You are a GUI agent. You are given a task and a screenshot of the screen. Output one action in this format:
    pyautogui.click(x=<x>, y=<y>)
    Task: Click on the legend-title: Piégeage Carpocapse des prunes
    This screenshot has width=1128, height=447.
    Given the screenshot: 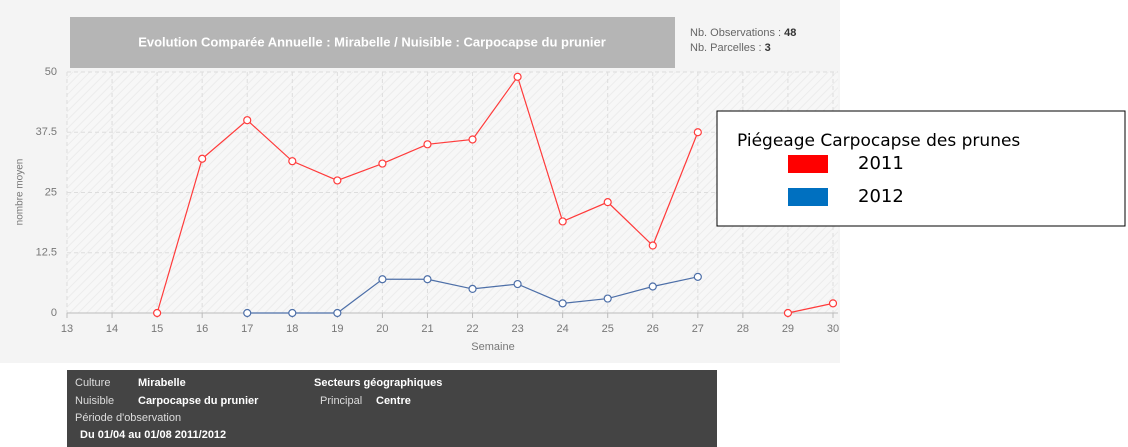 What is the action you would take?
    pyautogui.click(x=878, y=141)
    